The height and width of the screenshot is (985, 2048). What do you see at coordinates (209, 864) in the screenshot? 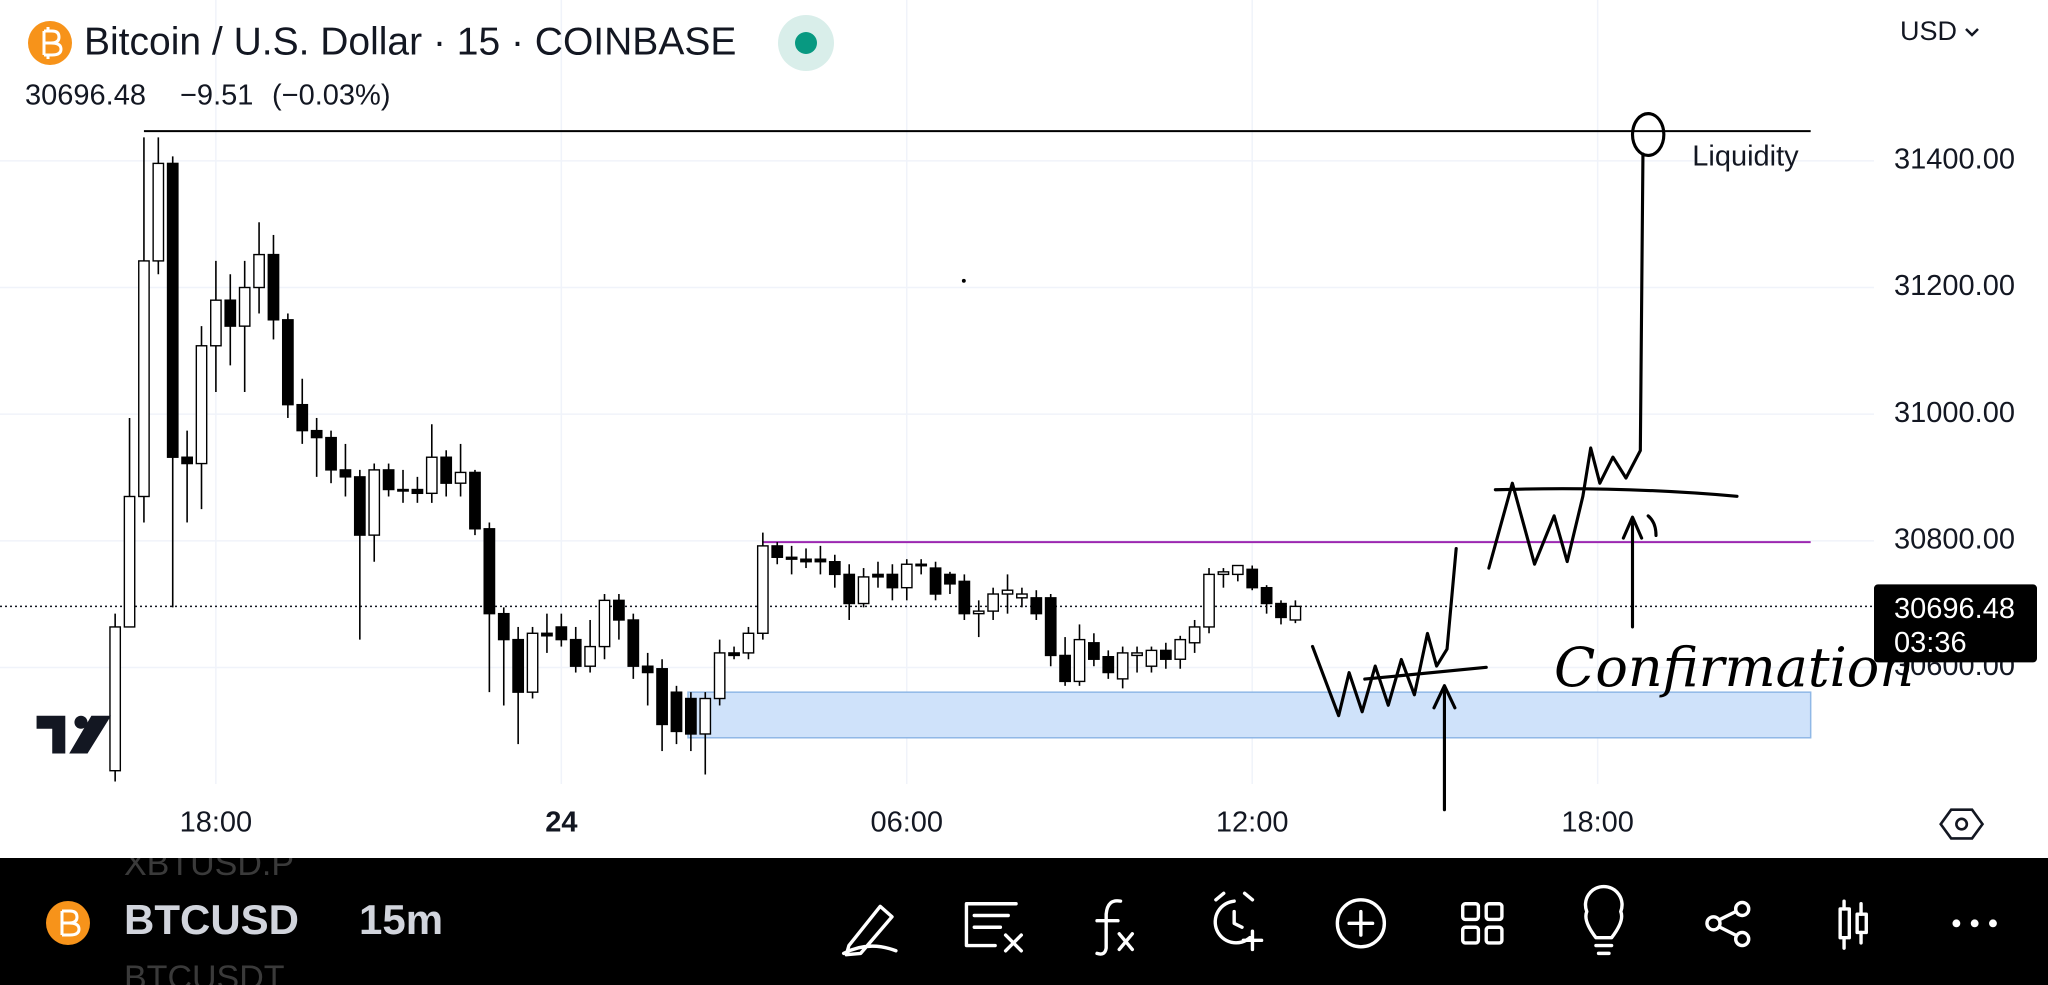
I see `symbol-hint: XBTUSD.P` at bounding box center [209, 864].